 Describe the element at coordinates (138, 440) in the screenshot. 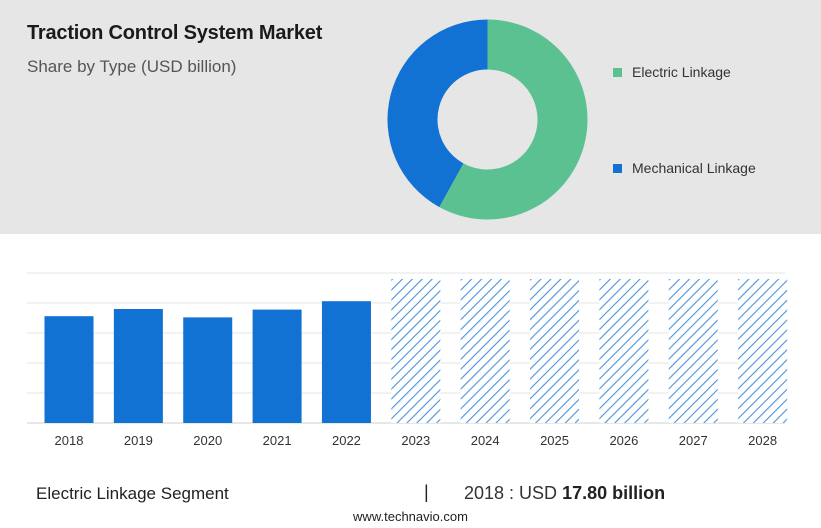

I see `x-tick-label-2019: 2019` at that location.